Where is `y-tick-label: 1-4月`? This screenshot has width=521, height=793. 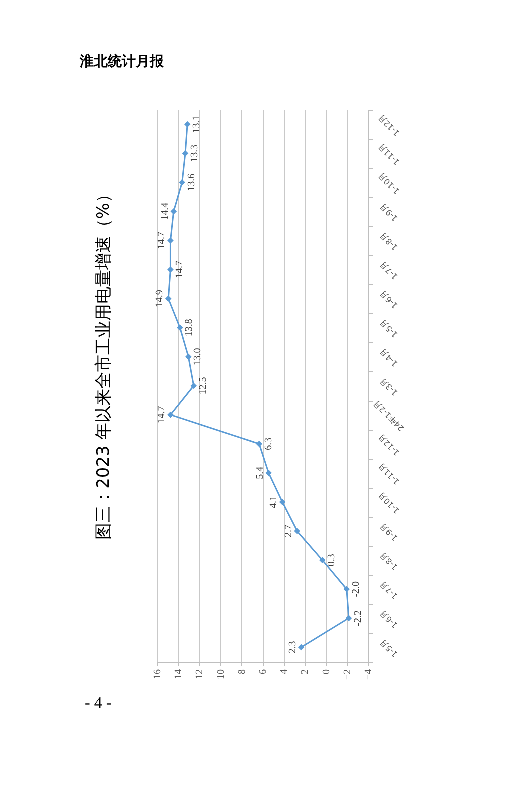
y-tick-label: 1-4月 is located at coordinates (389, 357).